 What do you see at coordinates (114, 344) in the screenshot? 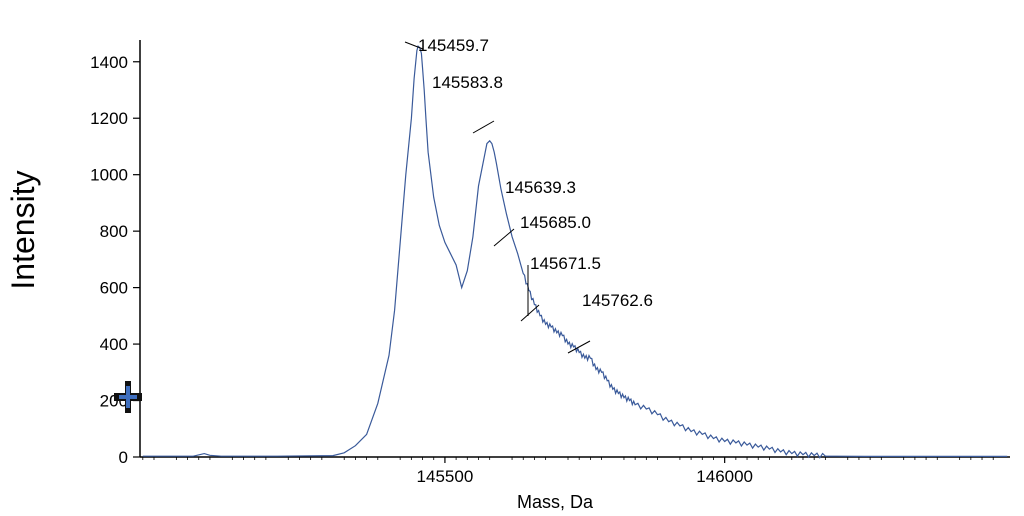
I see `y-tick-label: 400` at bounding box center [114, 344].